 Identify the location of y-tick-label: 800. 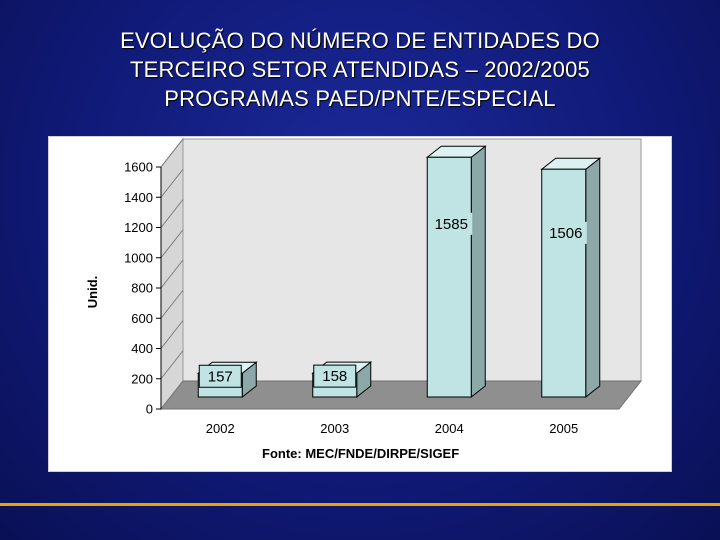
(142, 288).